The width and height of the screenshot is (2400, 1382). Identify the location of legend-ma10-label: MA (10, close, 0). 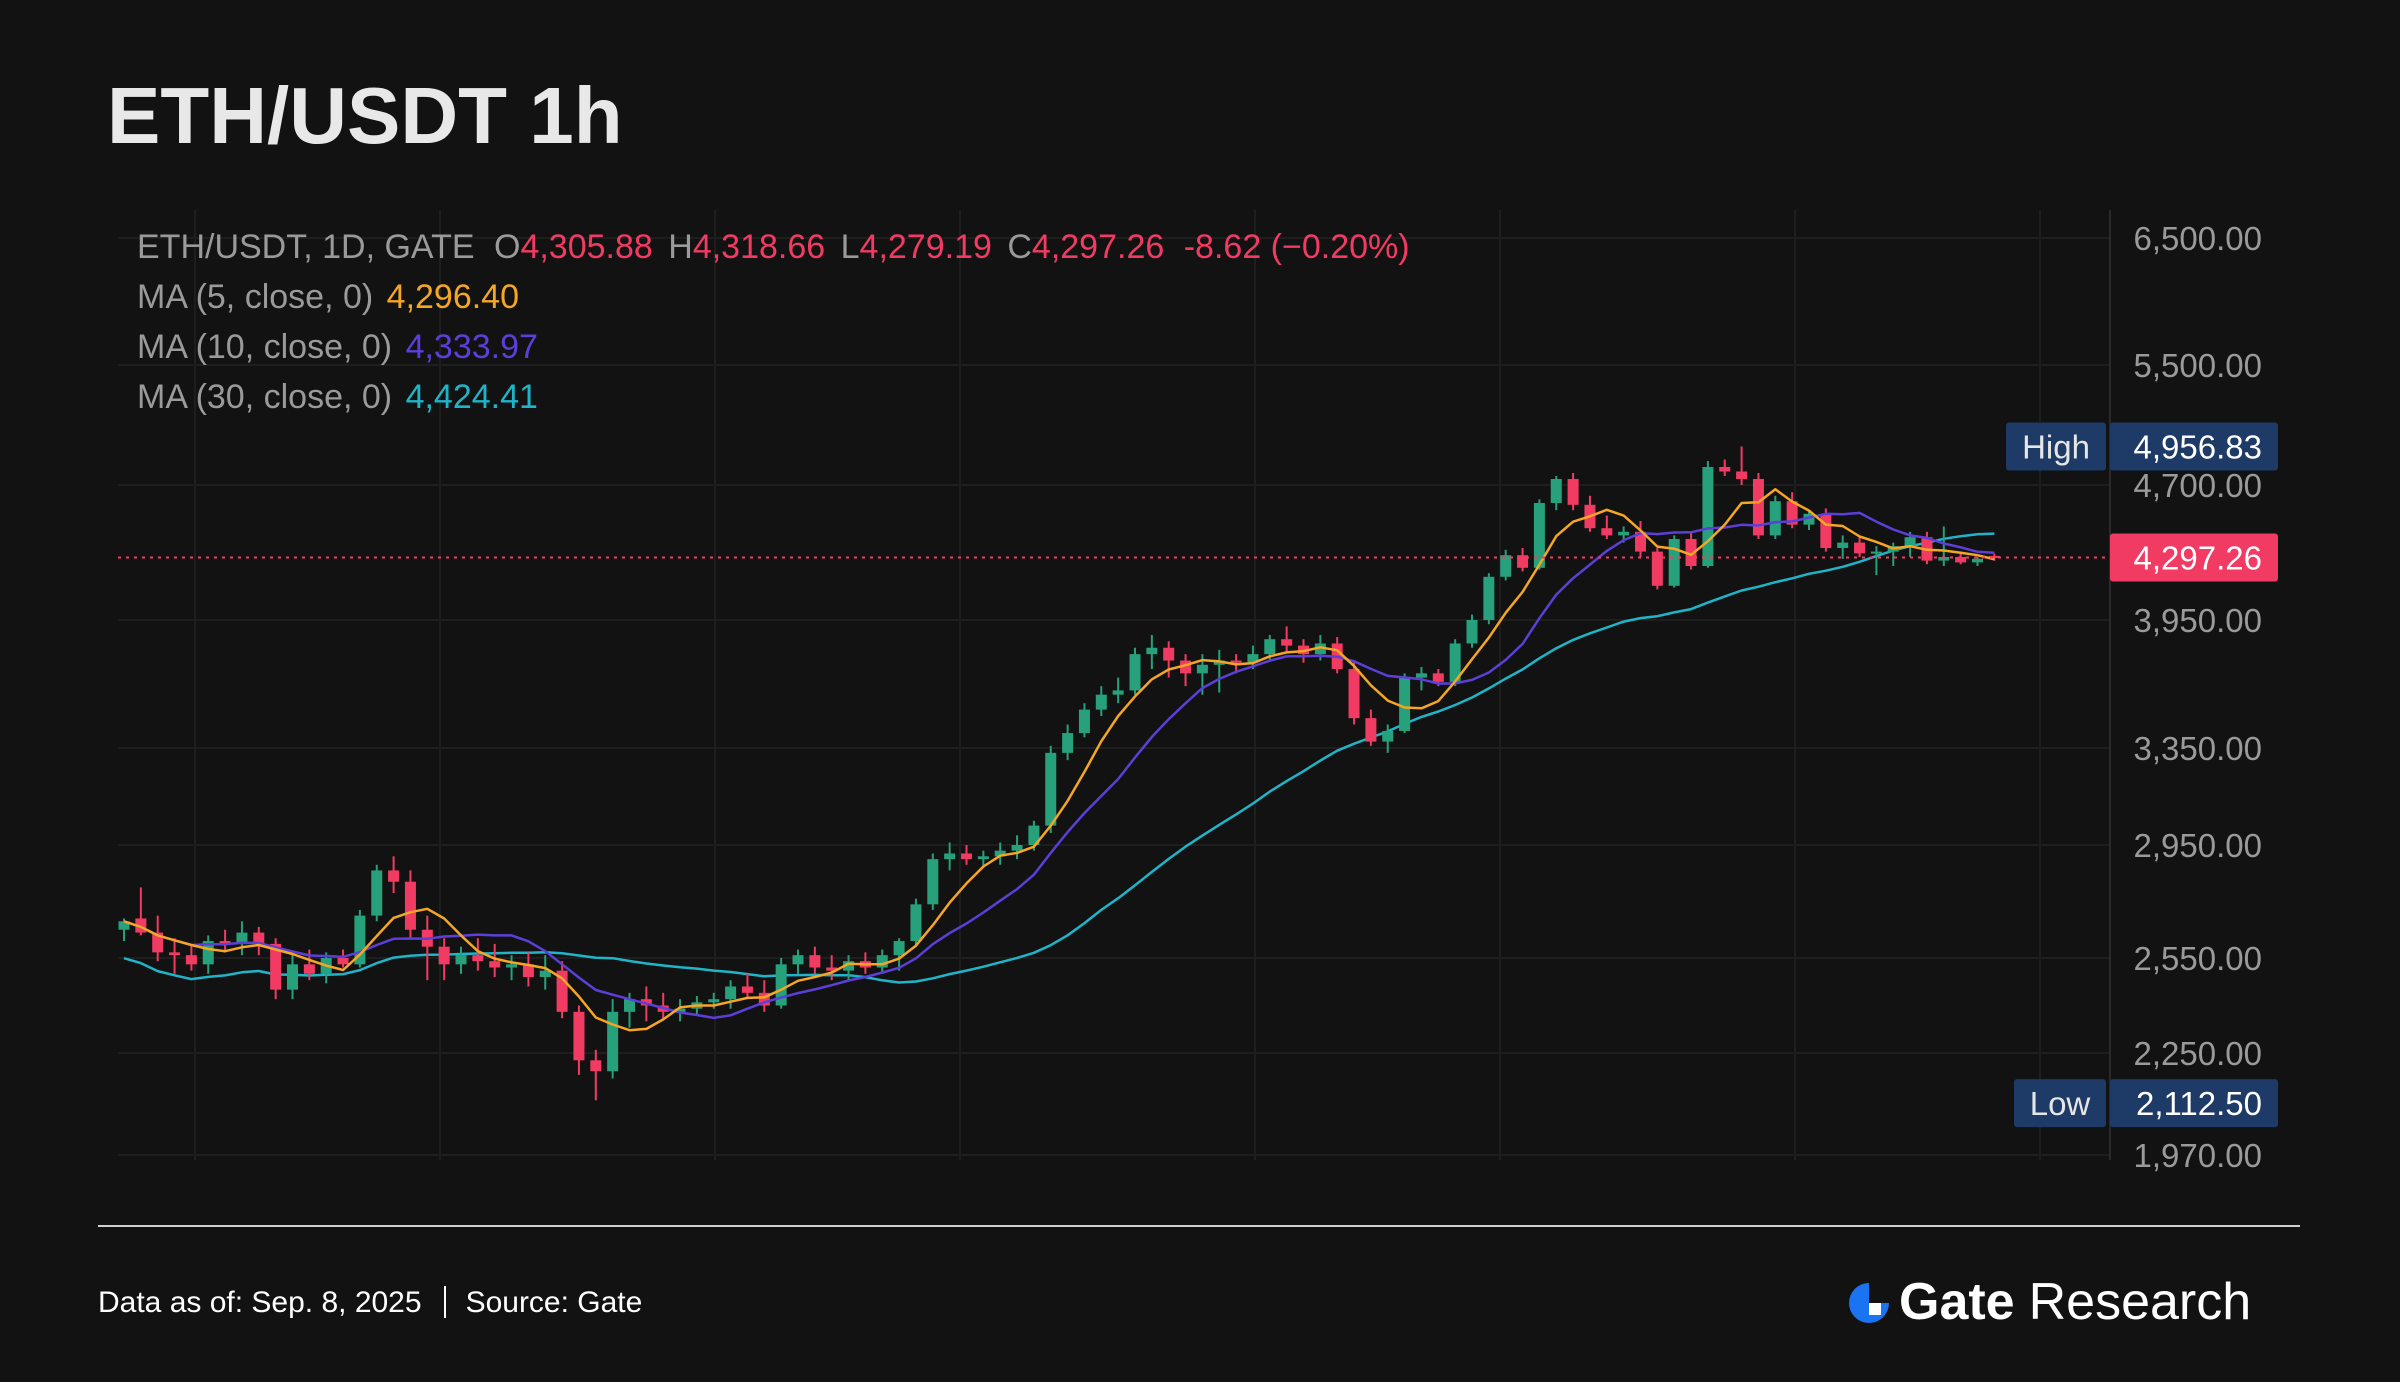
(265, 347).